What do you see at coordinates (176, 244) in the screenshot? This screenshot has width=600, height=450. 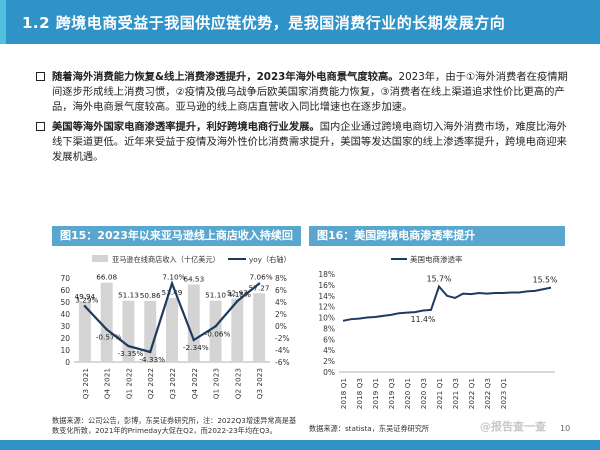 I see `chart1-title: 图15：2023年以来亚马逊线上商店收入持续回暖` at bounding box center [176, 244].